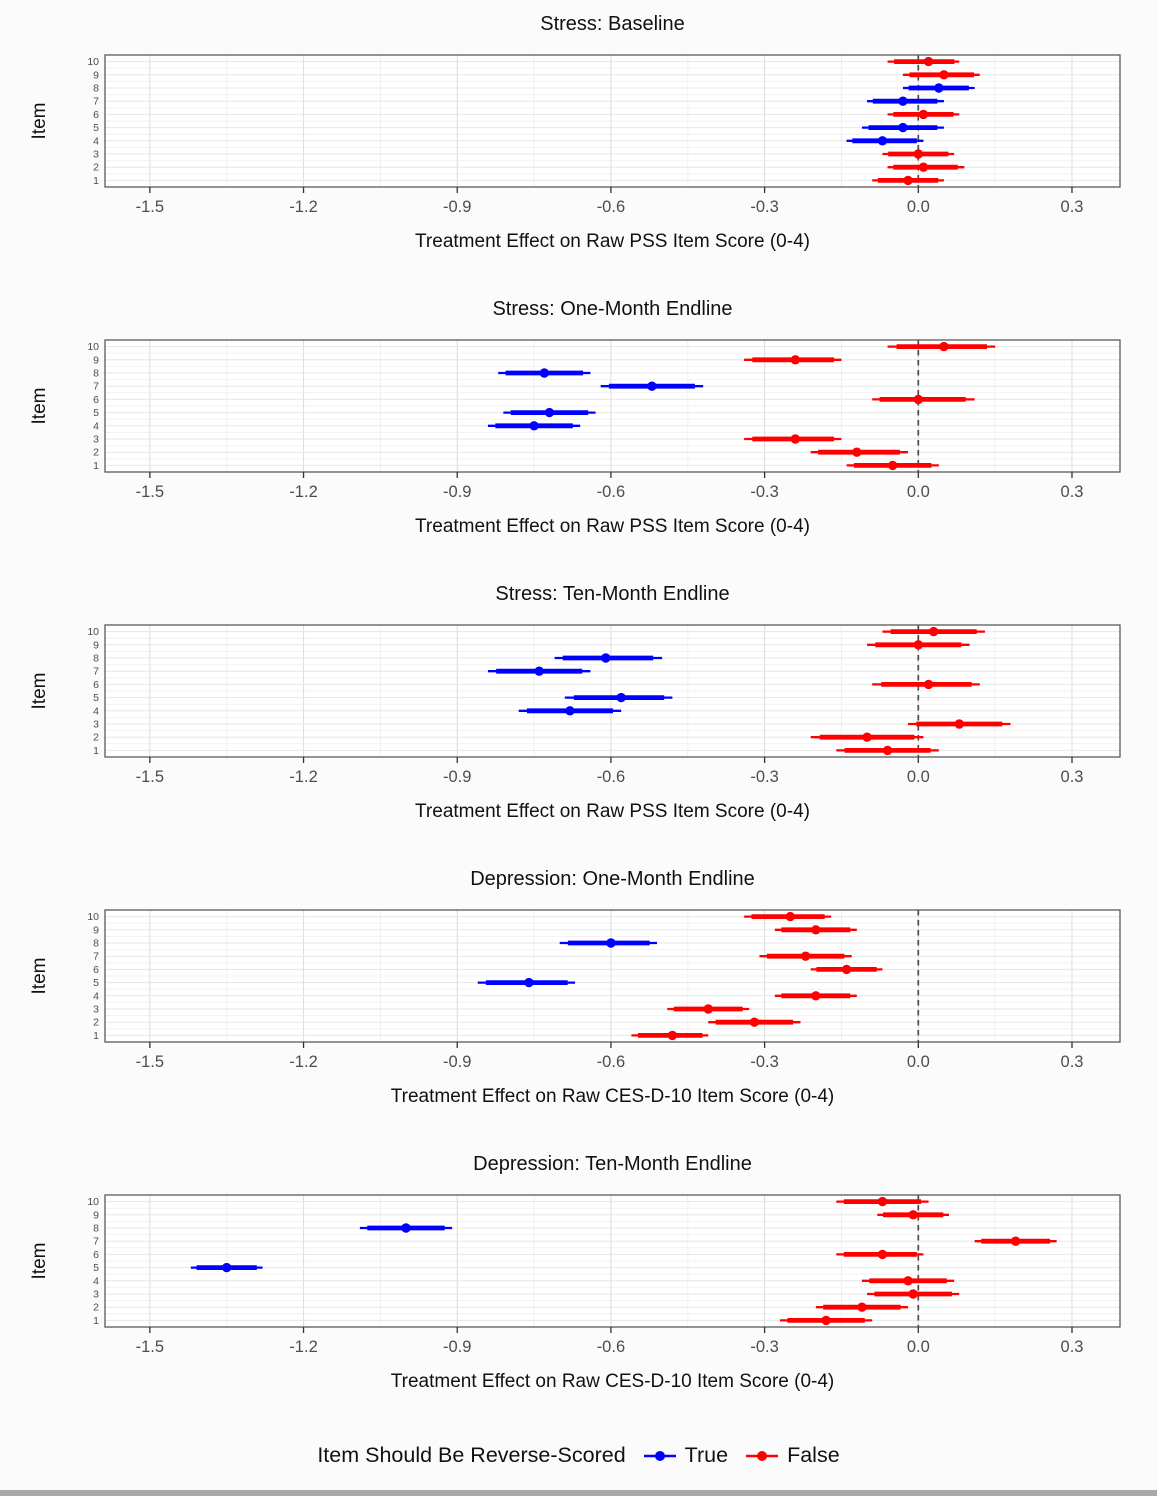 This screenshot has width=1157, height=1496. Describe the element at coordinates (96, 1036) in the screenshot. I see `y-tick-label: 1` at that location.